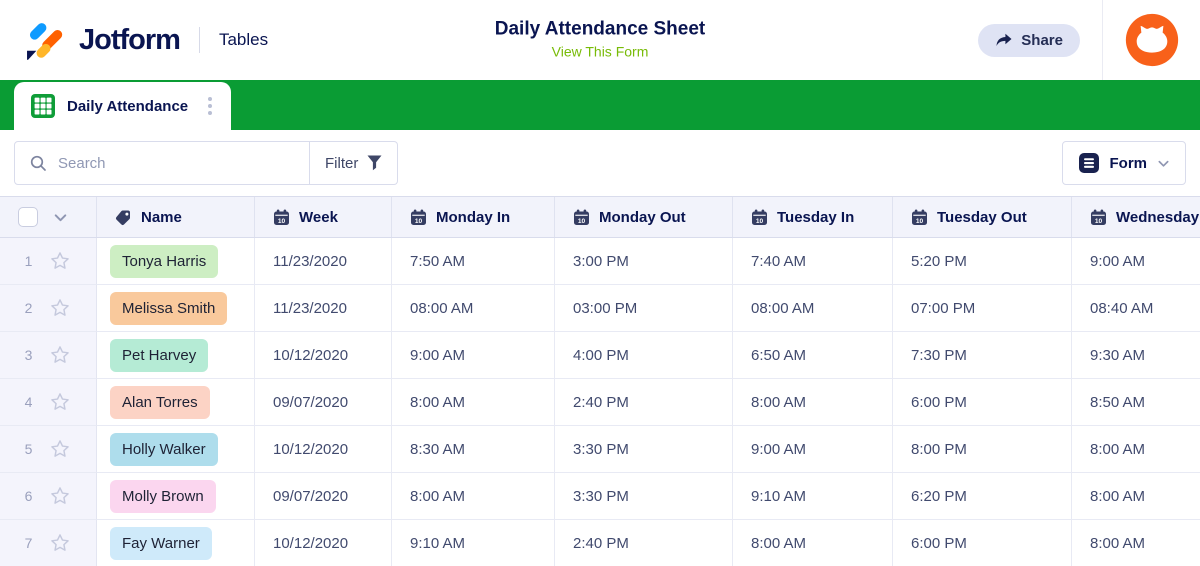 The width and height of the screenshot is (1200, 566). I want to click on column-label: Name, so click(161, 217).